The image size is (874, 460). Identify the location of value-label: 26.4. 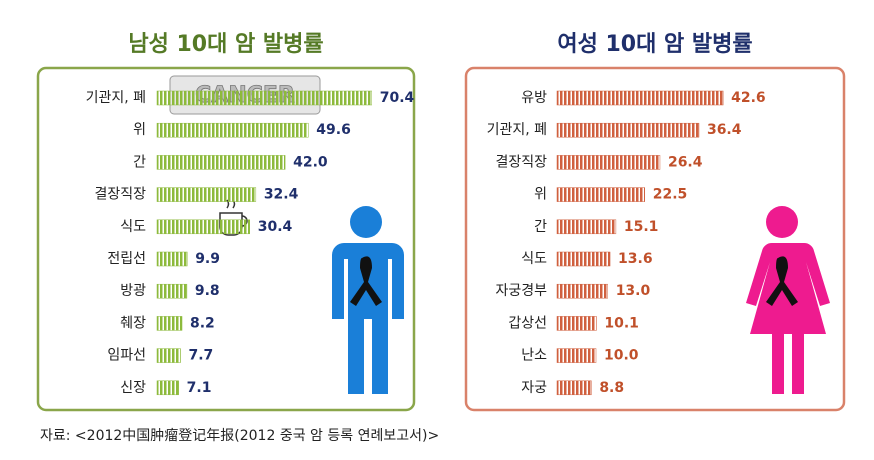
(685, 162).